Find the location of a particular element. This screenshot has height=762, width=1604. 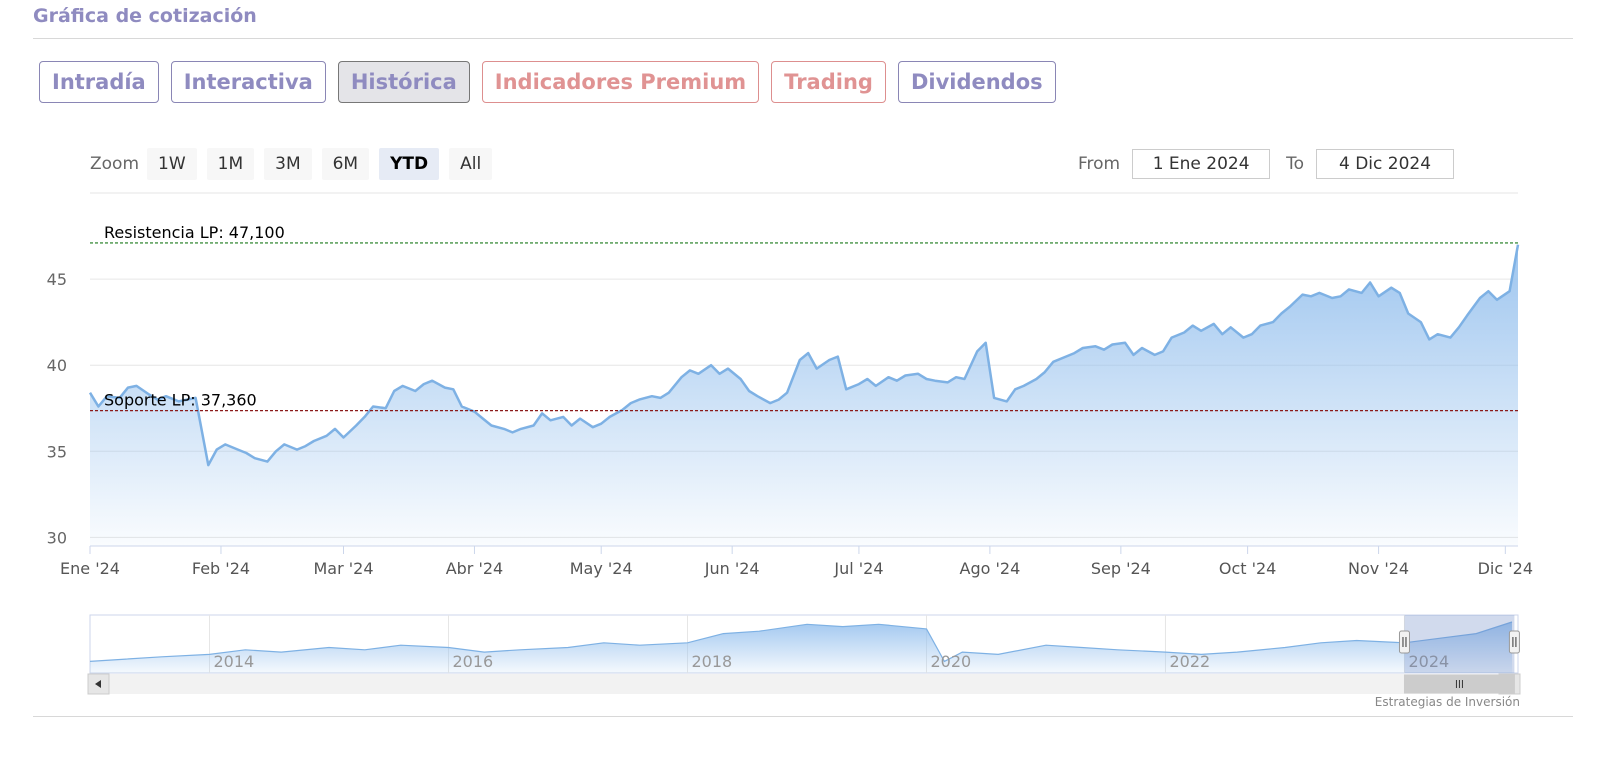

tab-historica: Histórica is located at coordinates (403, 82).